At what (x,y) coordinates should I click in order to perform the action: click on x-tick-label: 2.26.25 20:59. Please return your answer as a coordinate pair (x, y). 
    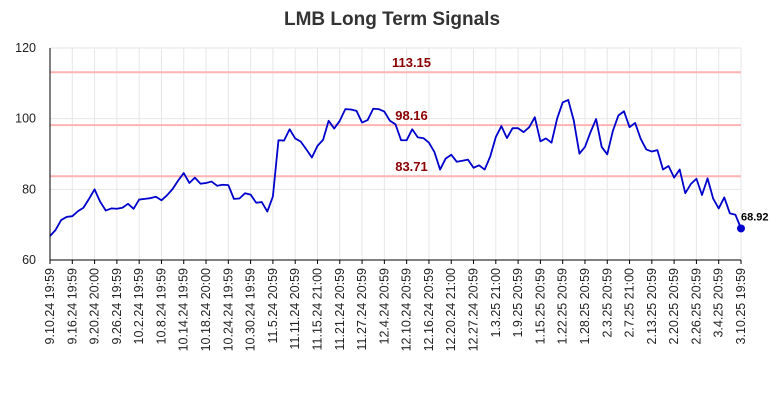
    Looking at the image, I should click on (696, 306).